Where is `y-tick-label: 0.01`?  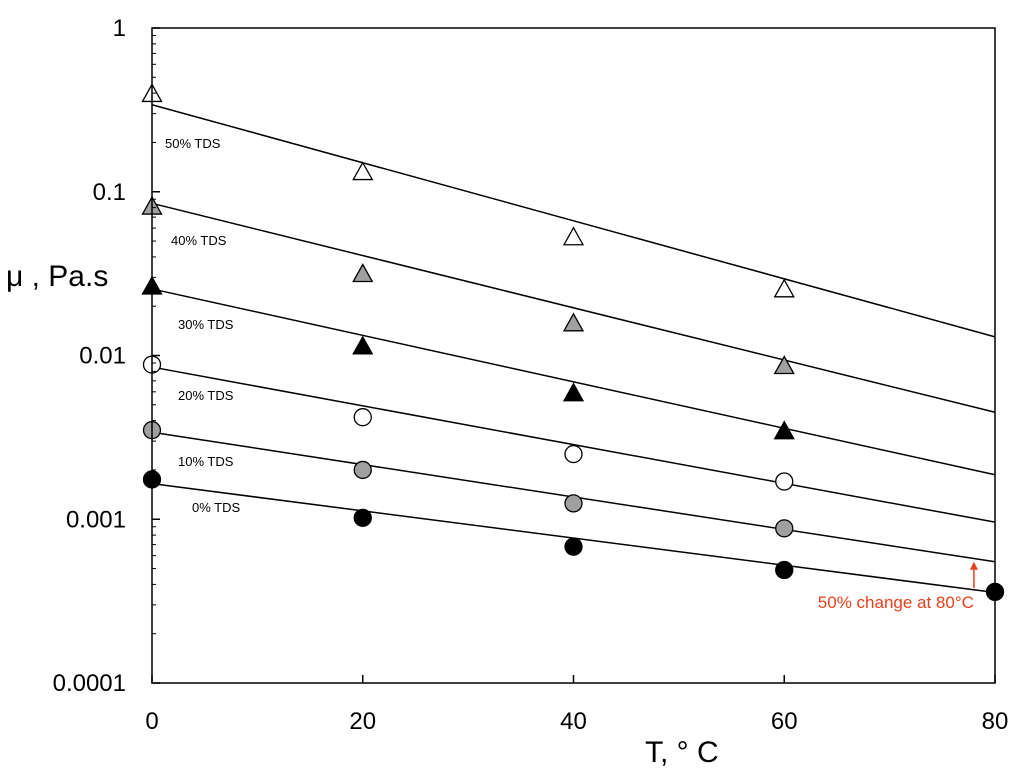
y-tick-label: 0.01 is located at coordinates (102, 356).